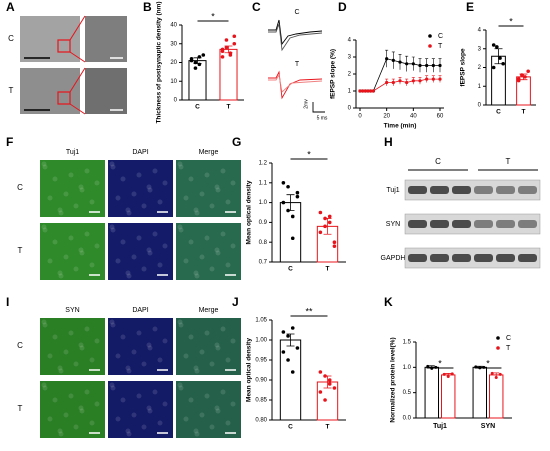 This screenshot has height=451, width=550. Describe the element at coordinates (440, 426) in the screenshot. I see `x-tick-label: Tuj1` at that location.